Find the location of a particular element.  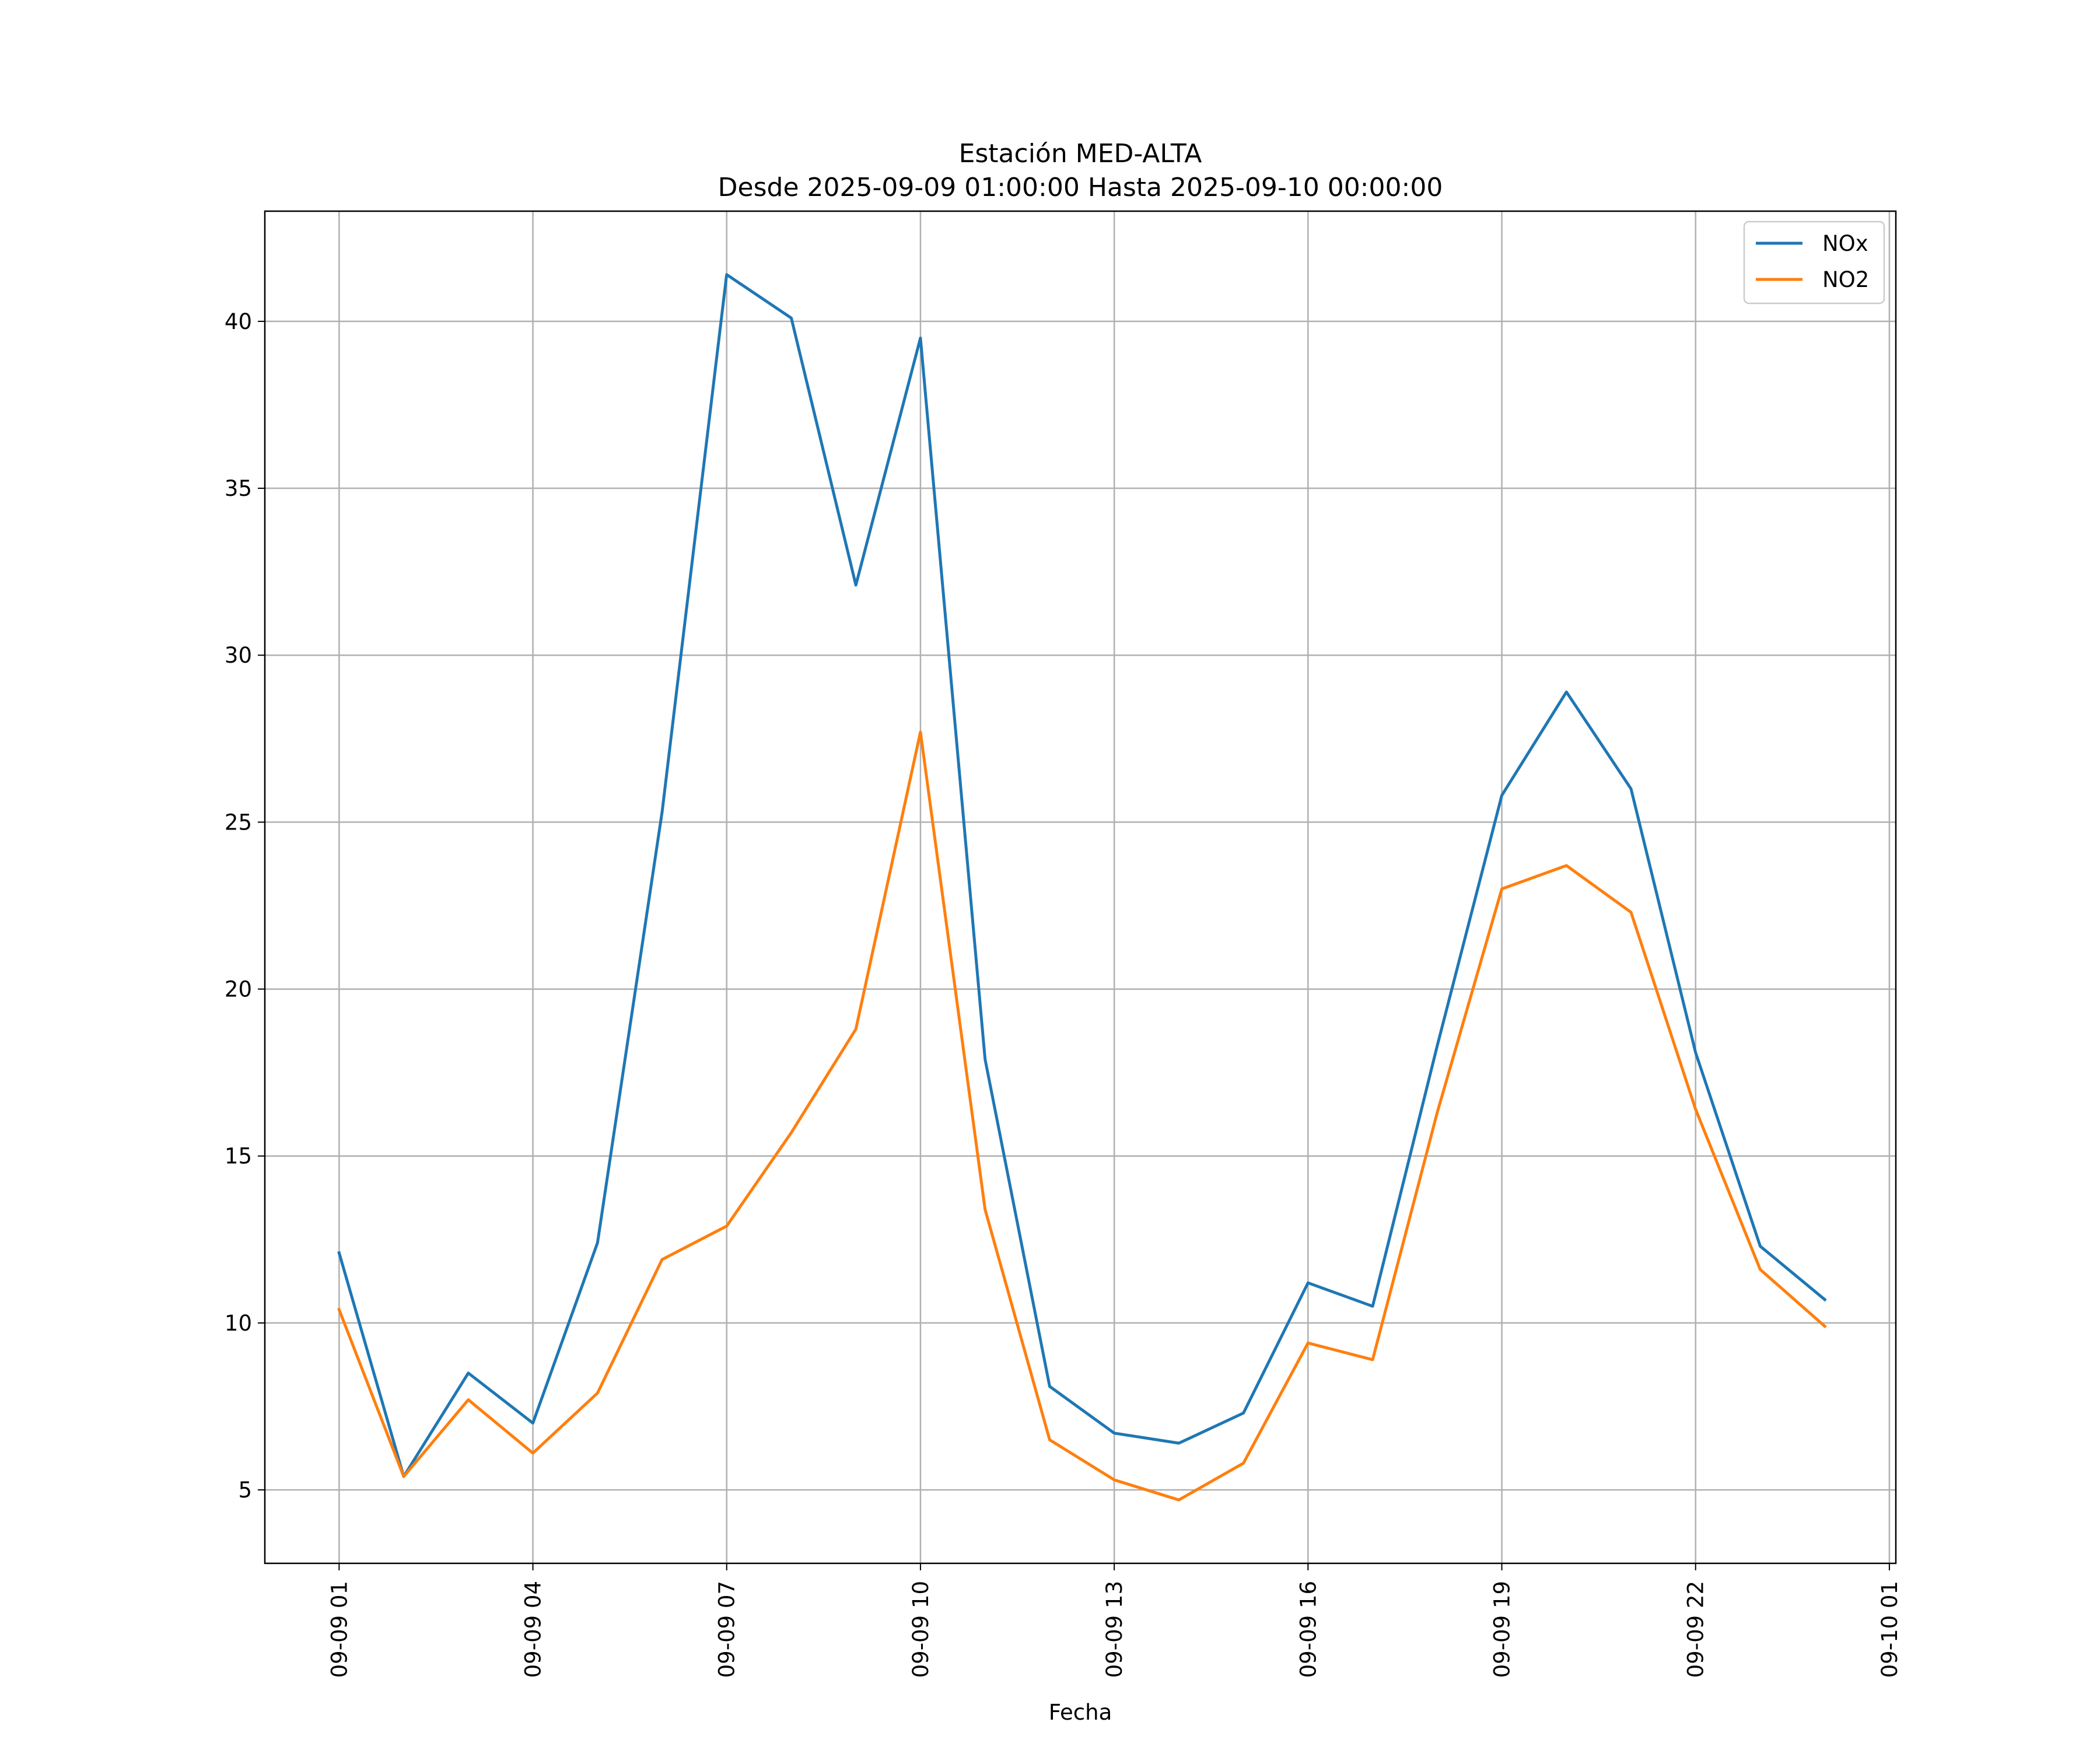

y-tick-label: 25 is located at coordinates (238, 822).